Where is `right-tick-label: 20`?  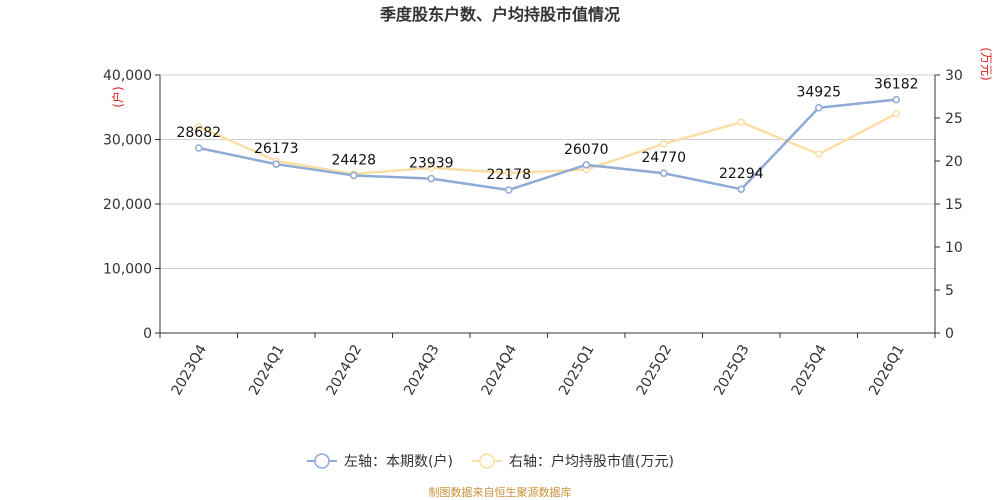
right-tick-label: 20 is located at coordinates (954, 162).